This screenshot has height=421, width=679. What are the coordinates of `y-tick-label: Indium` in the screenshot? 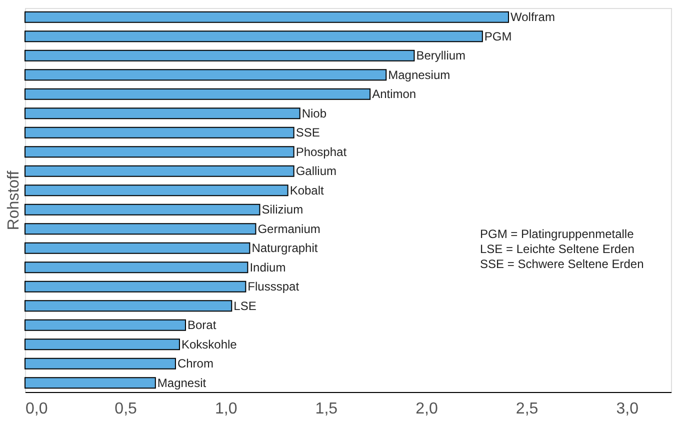 It's located at (268, 267).